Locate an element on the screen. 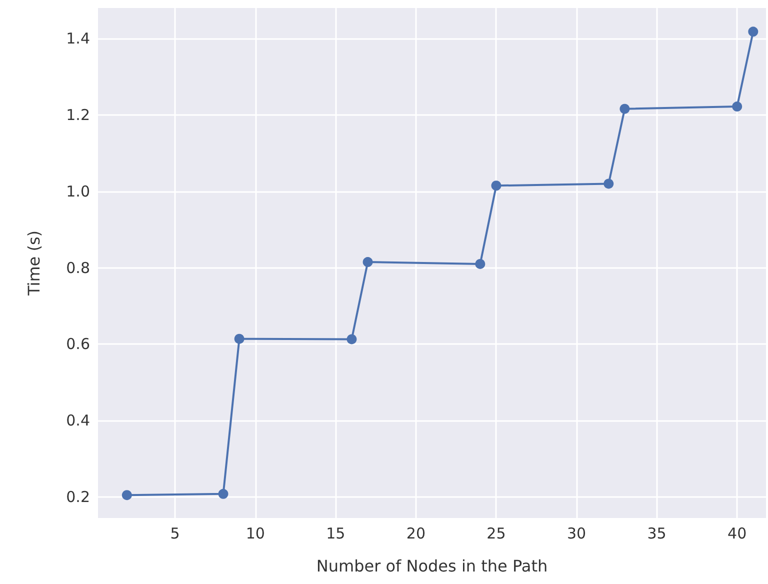  y-tick-label: 1.4 is located at coordinates (78, 39).